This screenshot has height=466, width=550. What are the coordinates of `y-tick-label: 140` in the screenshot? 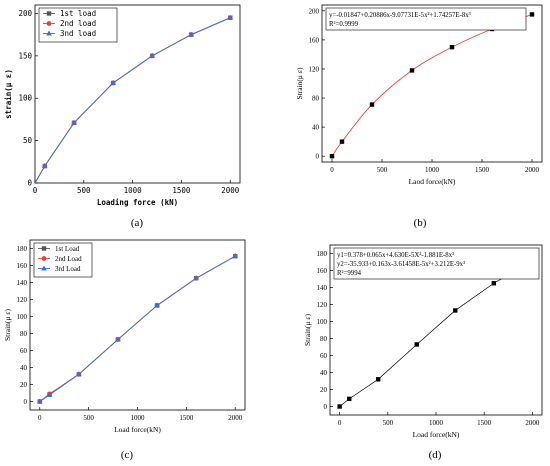 It's located at (22, 283).